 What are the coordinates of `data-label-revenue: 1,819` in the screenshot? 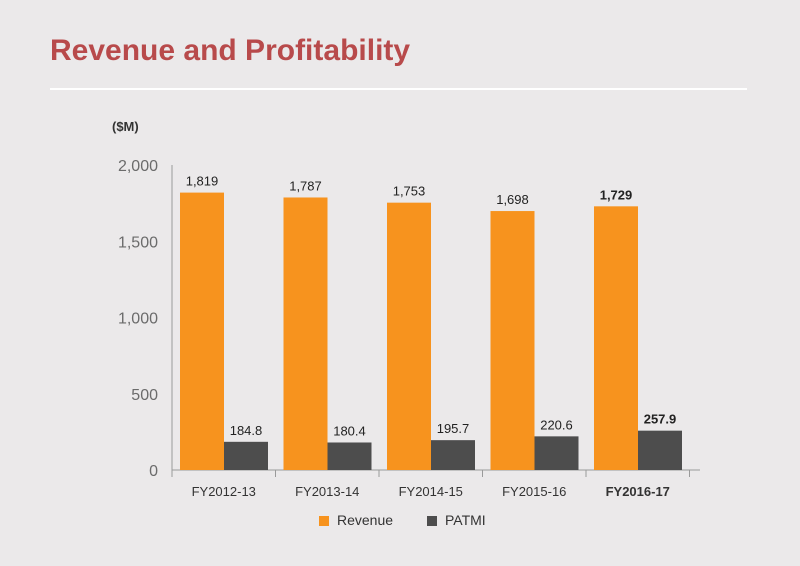 It's located at (202, 181).